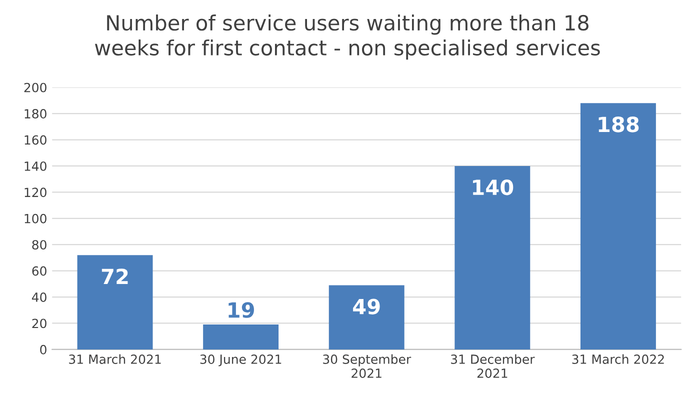 This screenshot has width=695, height=416. Describe the element at coordinates (493, 187) in the screenshot. I see `data-label: 140` at that location.